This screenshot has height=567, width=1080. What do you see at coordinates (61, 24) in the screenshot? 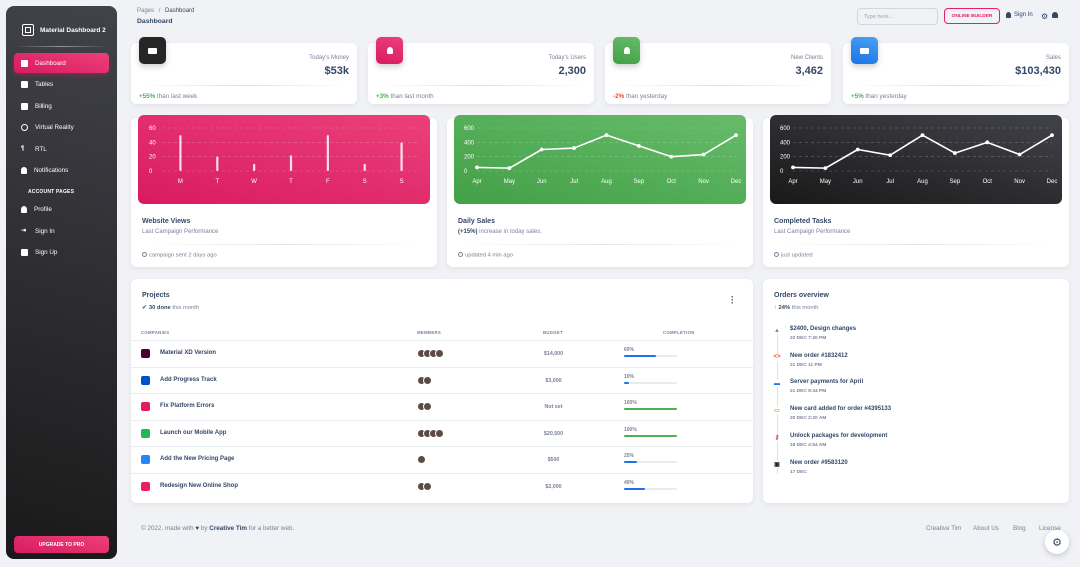
I see `brand: Material Dashboard 2` at bounding box center [61, 24].